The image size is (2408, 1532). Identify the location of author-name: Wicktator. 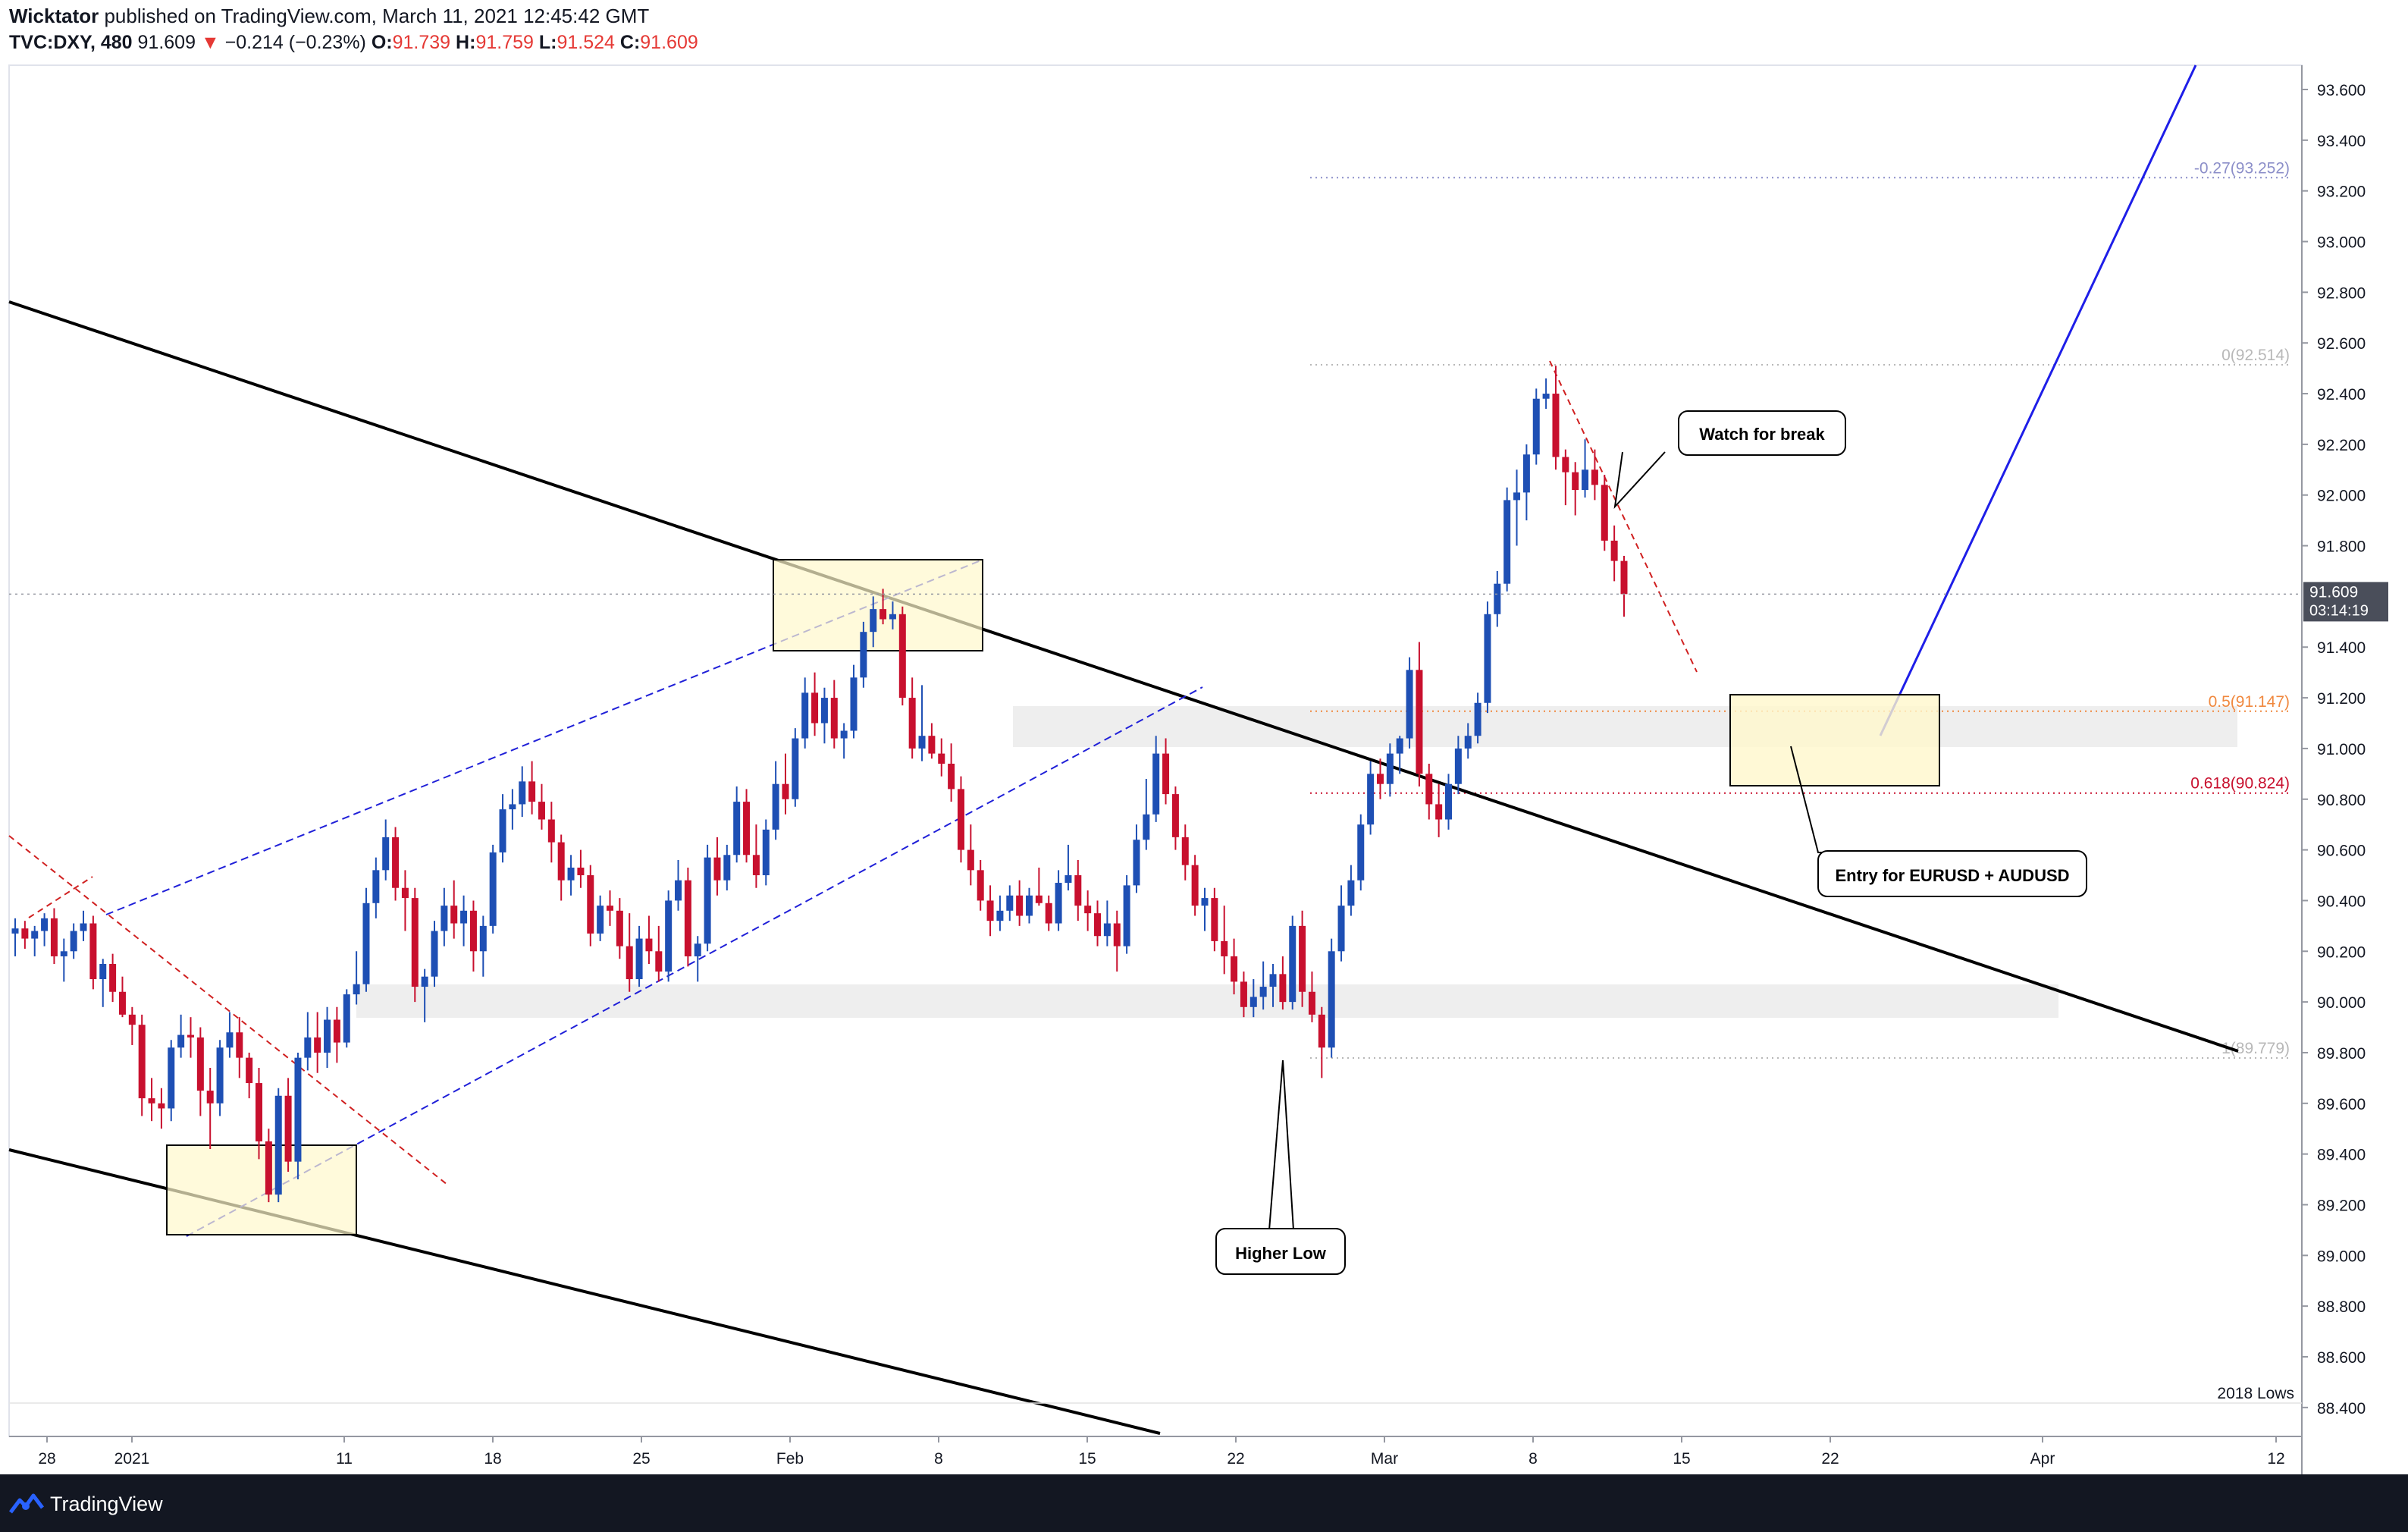
(54, 16).